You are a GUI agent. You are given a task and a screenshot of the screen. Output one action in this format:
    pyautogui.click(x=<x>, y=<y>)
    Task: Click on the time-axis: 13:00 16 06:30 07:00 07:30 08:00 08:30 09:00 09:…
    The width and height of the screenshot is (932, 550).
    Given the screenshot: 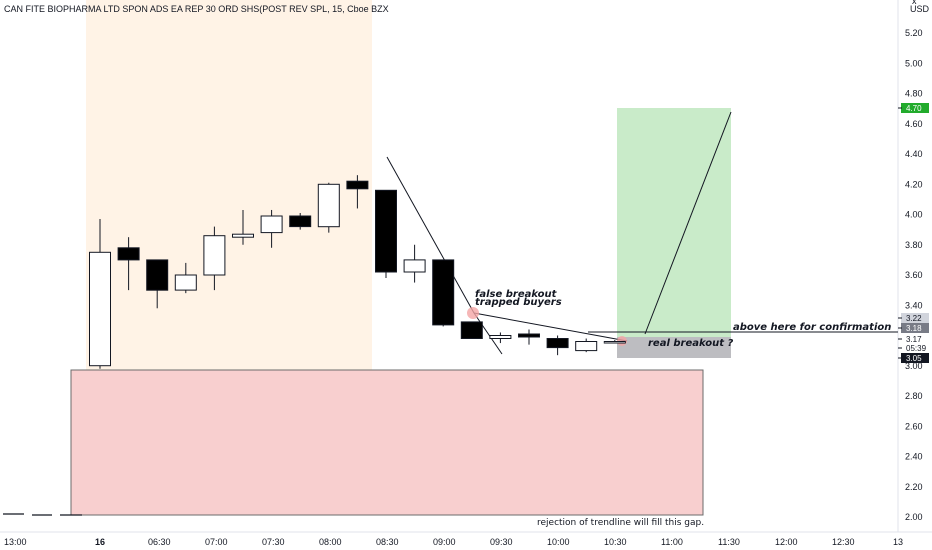 What is the action you would take?
    pyautogui.click(x=453, y=542)
    